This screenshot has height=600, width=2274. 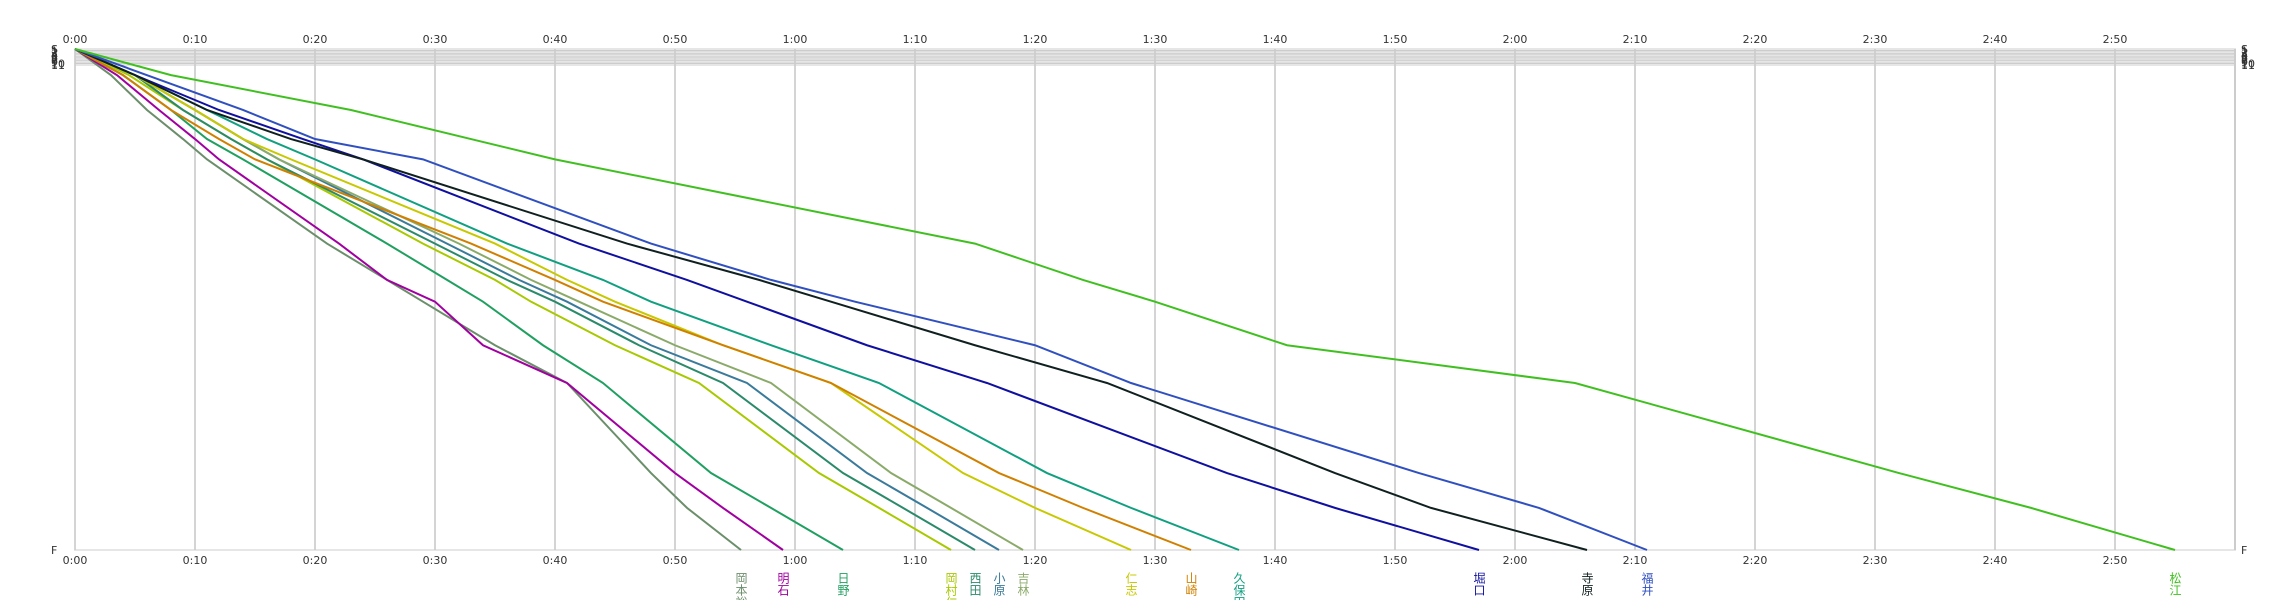 What do you see at coordinates (1191, 584) in the screenshot?
I see `series-name: 山崎` at bounding box center [1191, 584].